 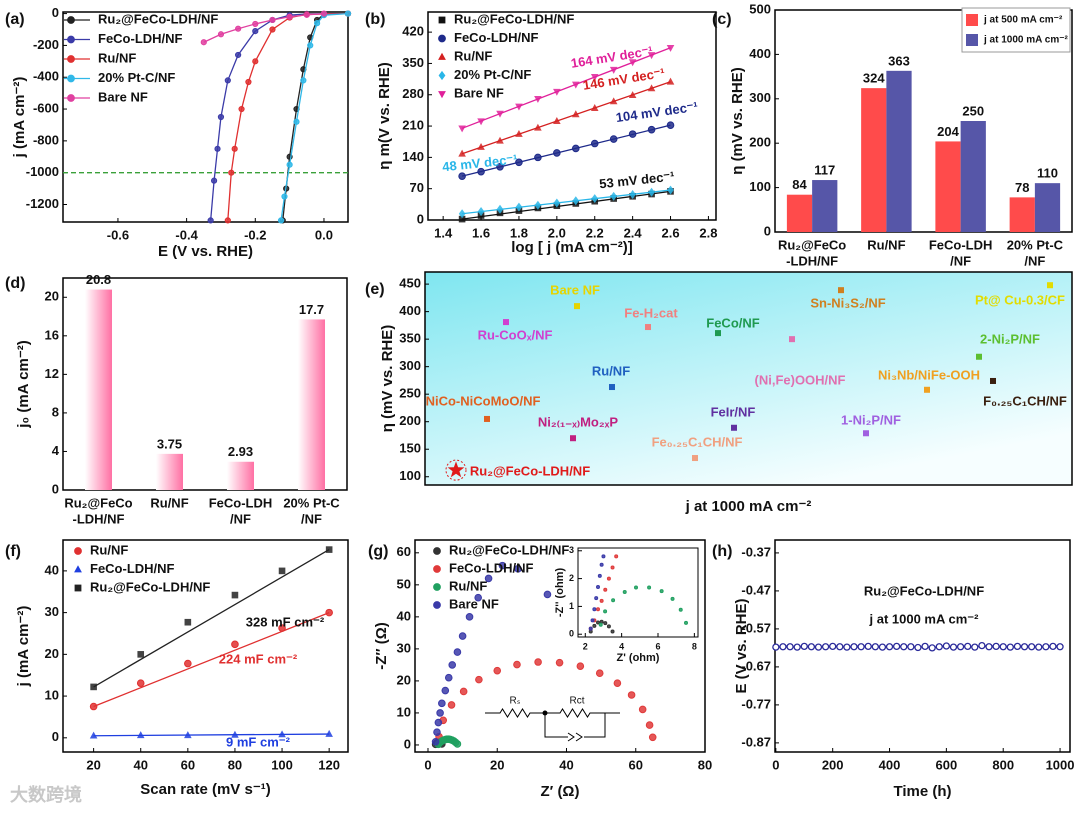 What do you see at coordinates (833, 764) in the screenshot?
I see `x-tick-label: 200` at bounding box center [833, 764].